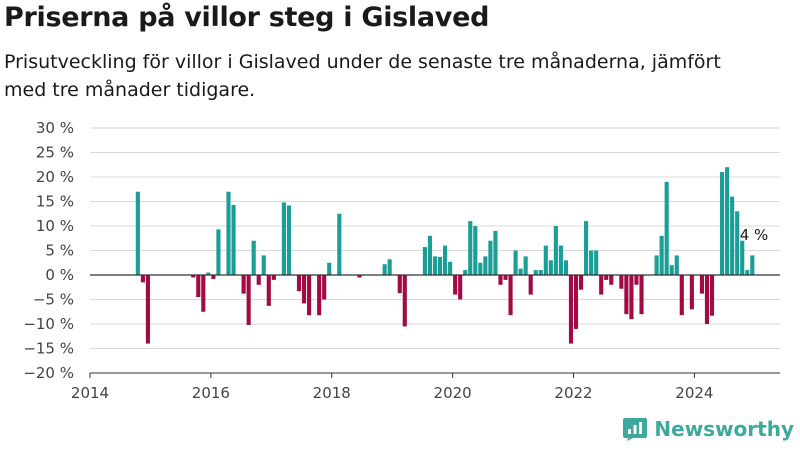  I want to click on latest-value-label: 4 %, so click(754, 235).